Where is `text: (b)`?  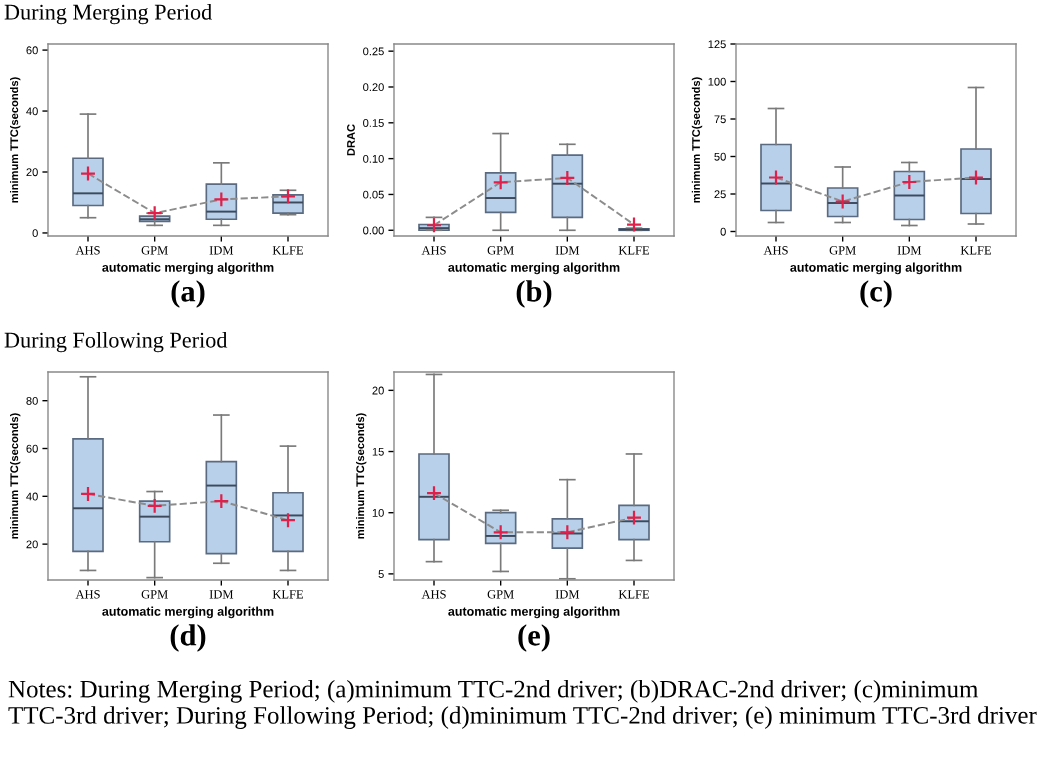 text: (b) is located at coordinates (534, 294).